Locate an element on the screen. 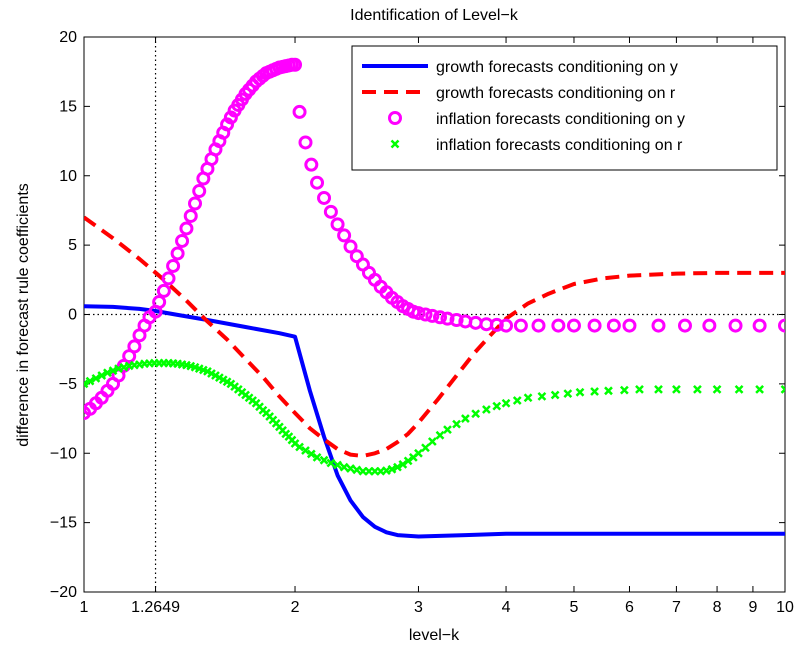 This screenshot has height=650, width=799. y-axis-title: difference in forecast rule coefficients is located at coordinates (23, 315).